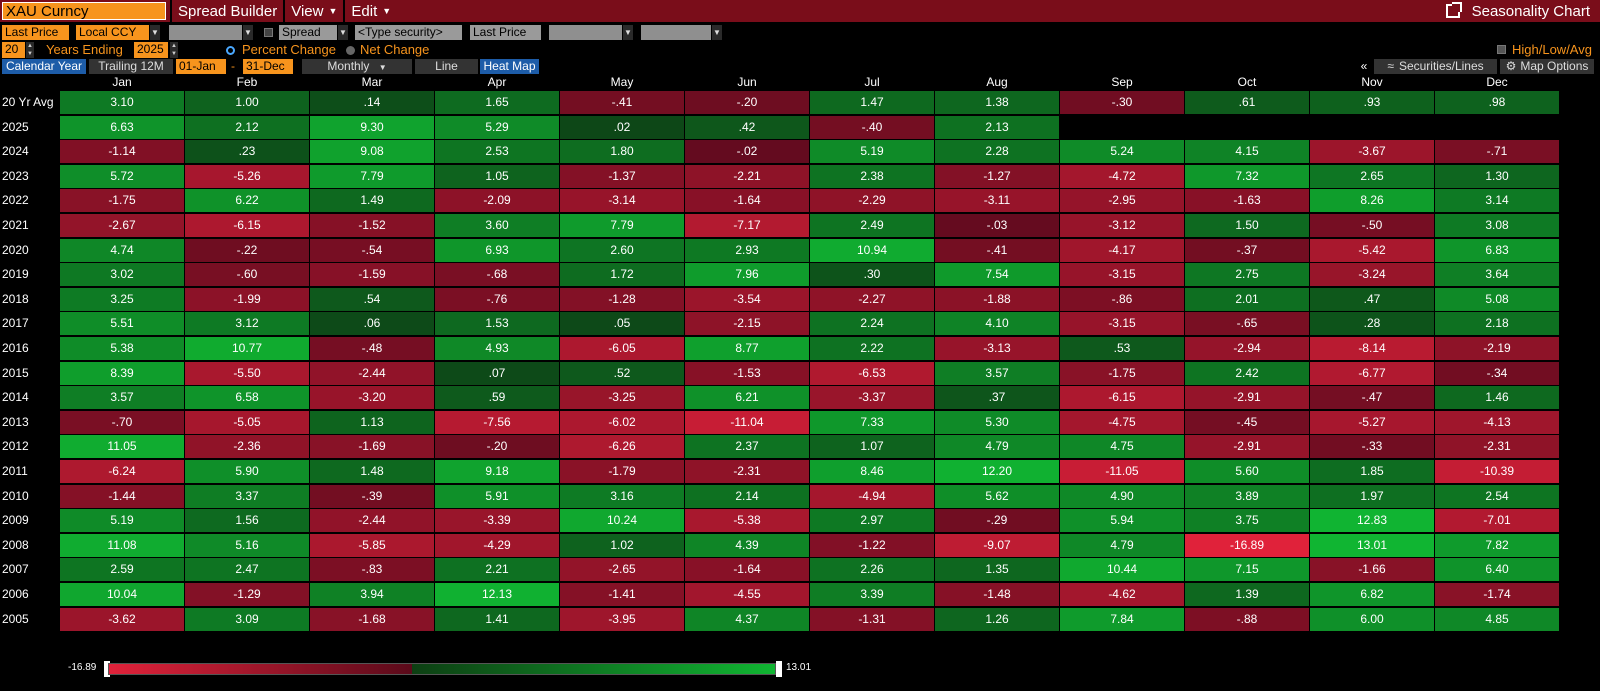 Image resolution: width=1600 pixels, height=691 pixels. I want to click on heatmap-cell: 2.42, so click(1247, 373).